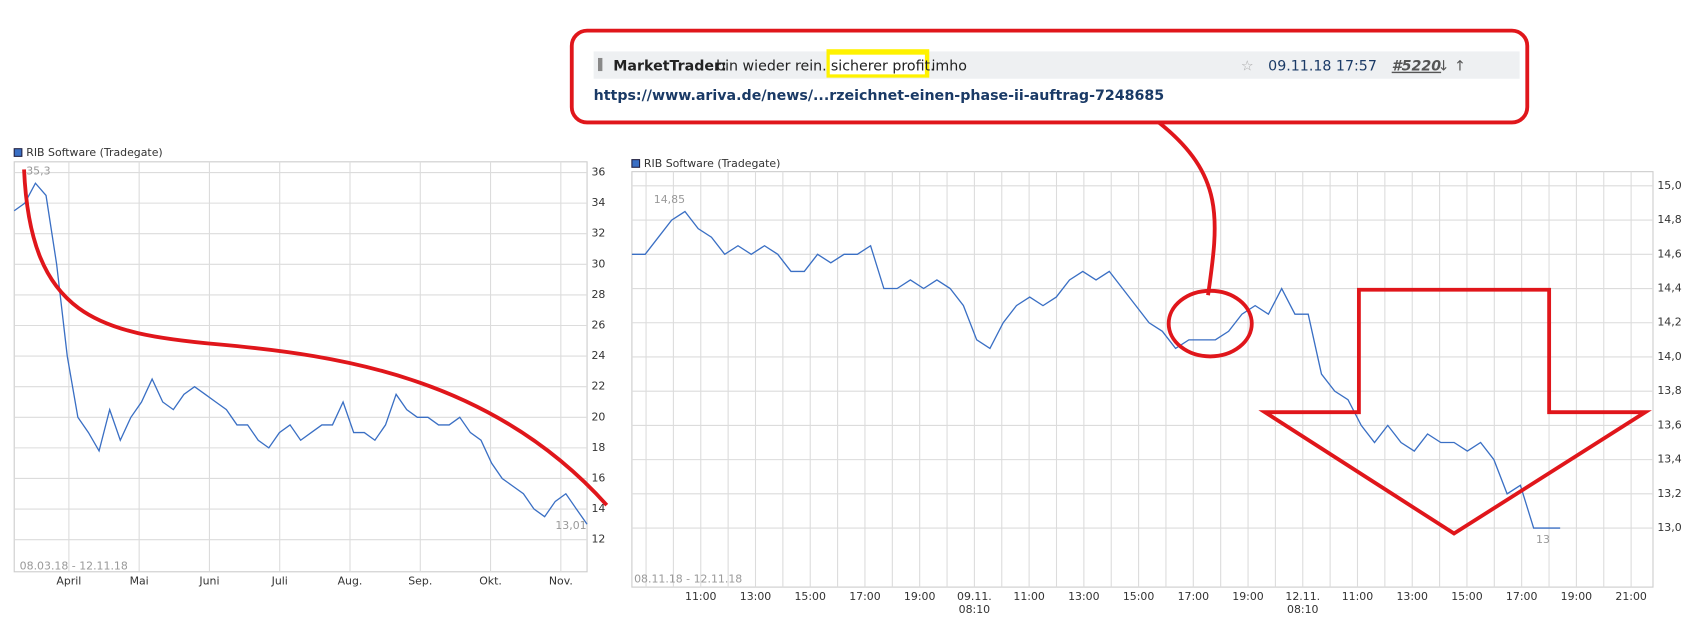 Image resolution: width=1700 pixels, height=625 pixels. Describe the element at coordinates (279, 581) in the screenshot. I see `x-tick-label: Juli` at that location.